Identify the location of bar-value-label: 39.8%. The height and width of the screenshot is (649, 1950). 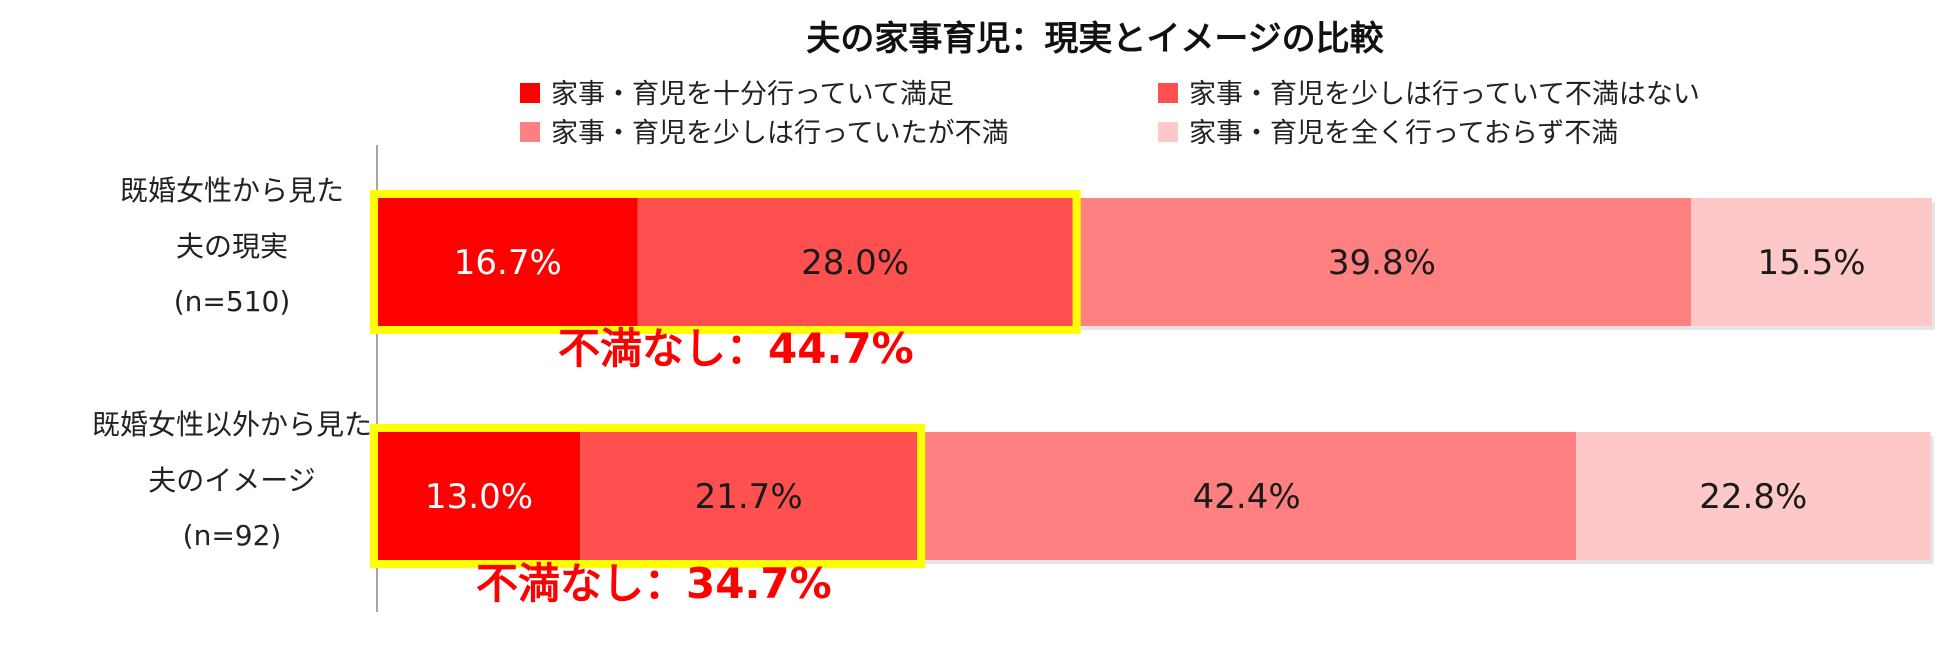
(1382, 263).